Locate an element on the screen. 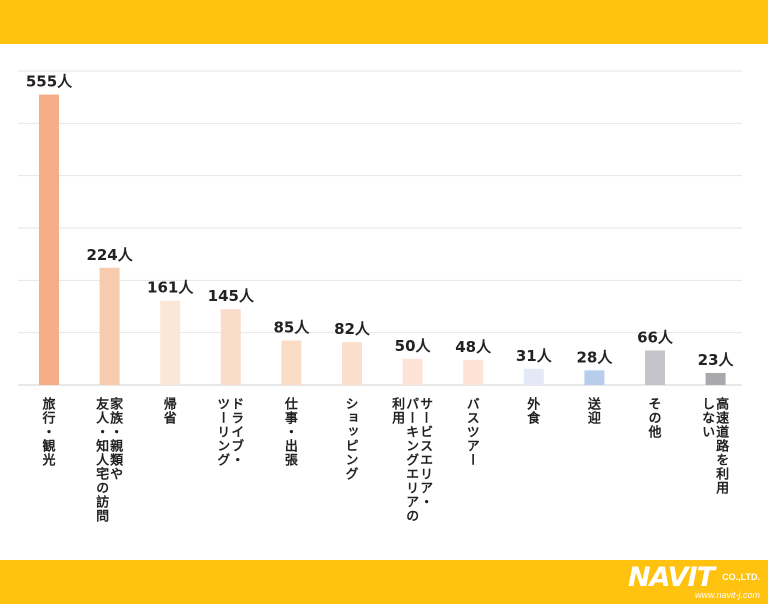 Image resolution: width=768 pixels, height=604 pixels. category-label-5-0: ショッピング is located at coordinates (351, 439).